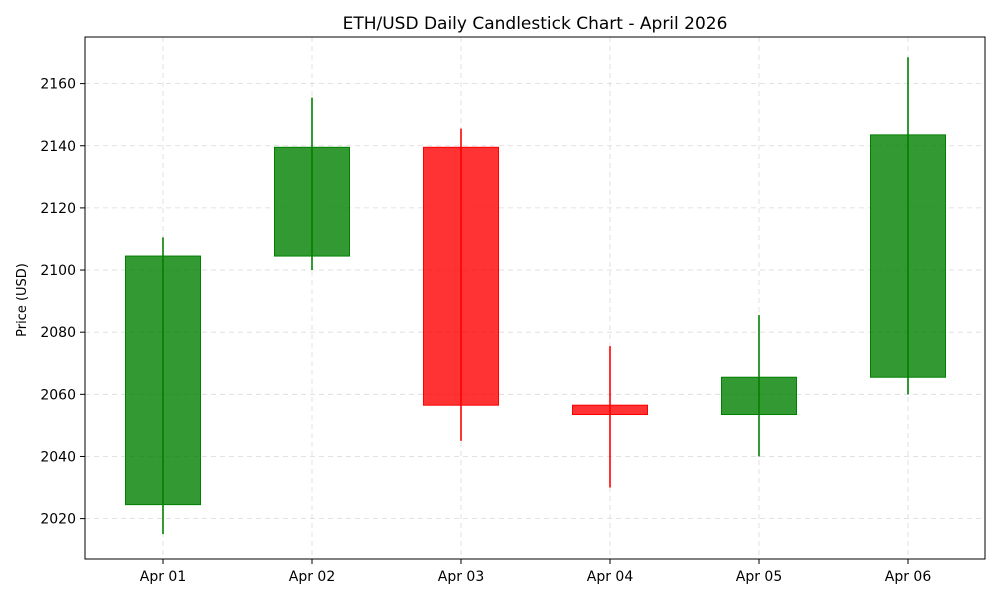 The width and height of the screenshot is (1000, 600). What do you see at coordinates (58, 395) in the screenshot?
I see `y-tick-label: 2060` at bounding box center [58, 395].